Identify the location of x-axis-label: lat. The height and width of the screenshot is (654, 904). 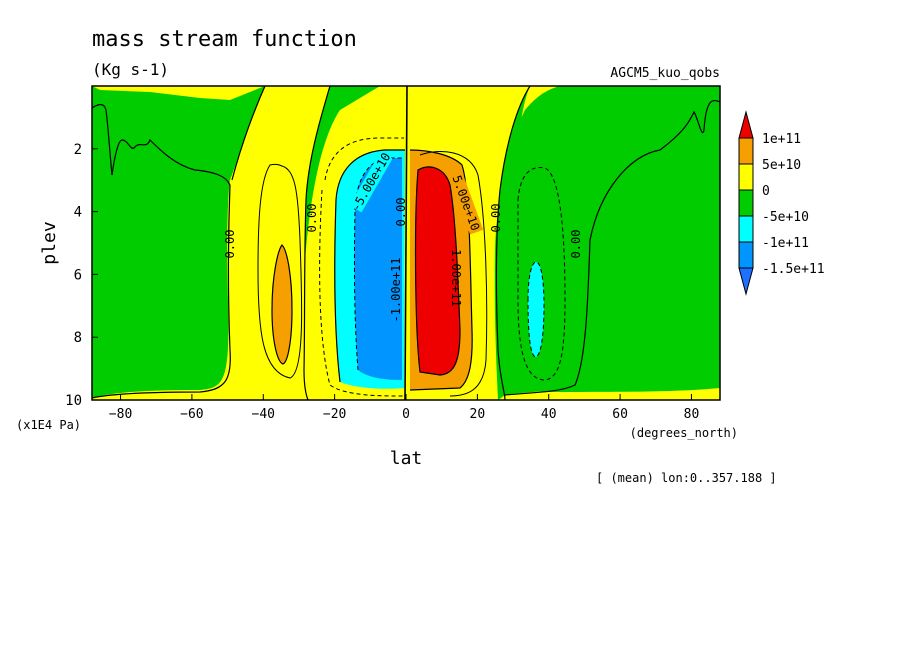
(406, 458).